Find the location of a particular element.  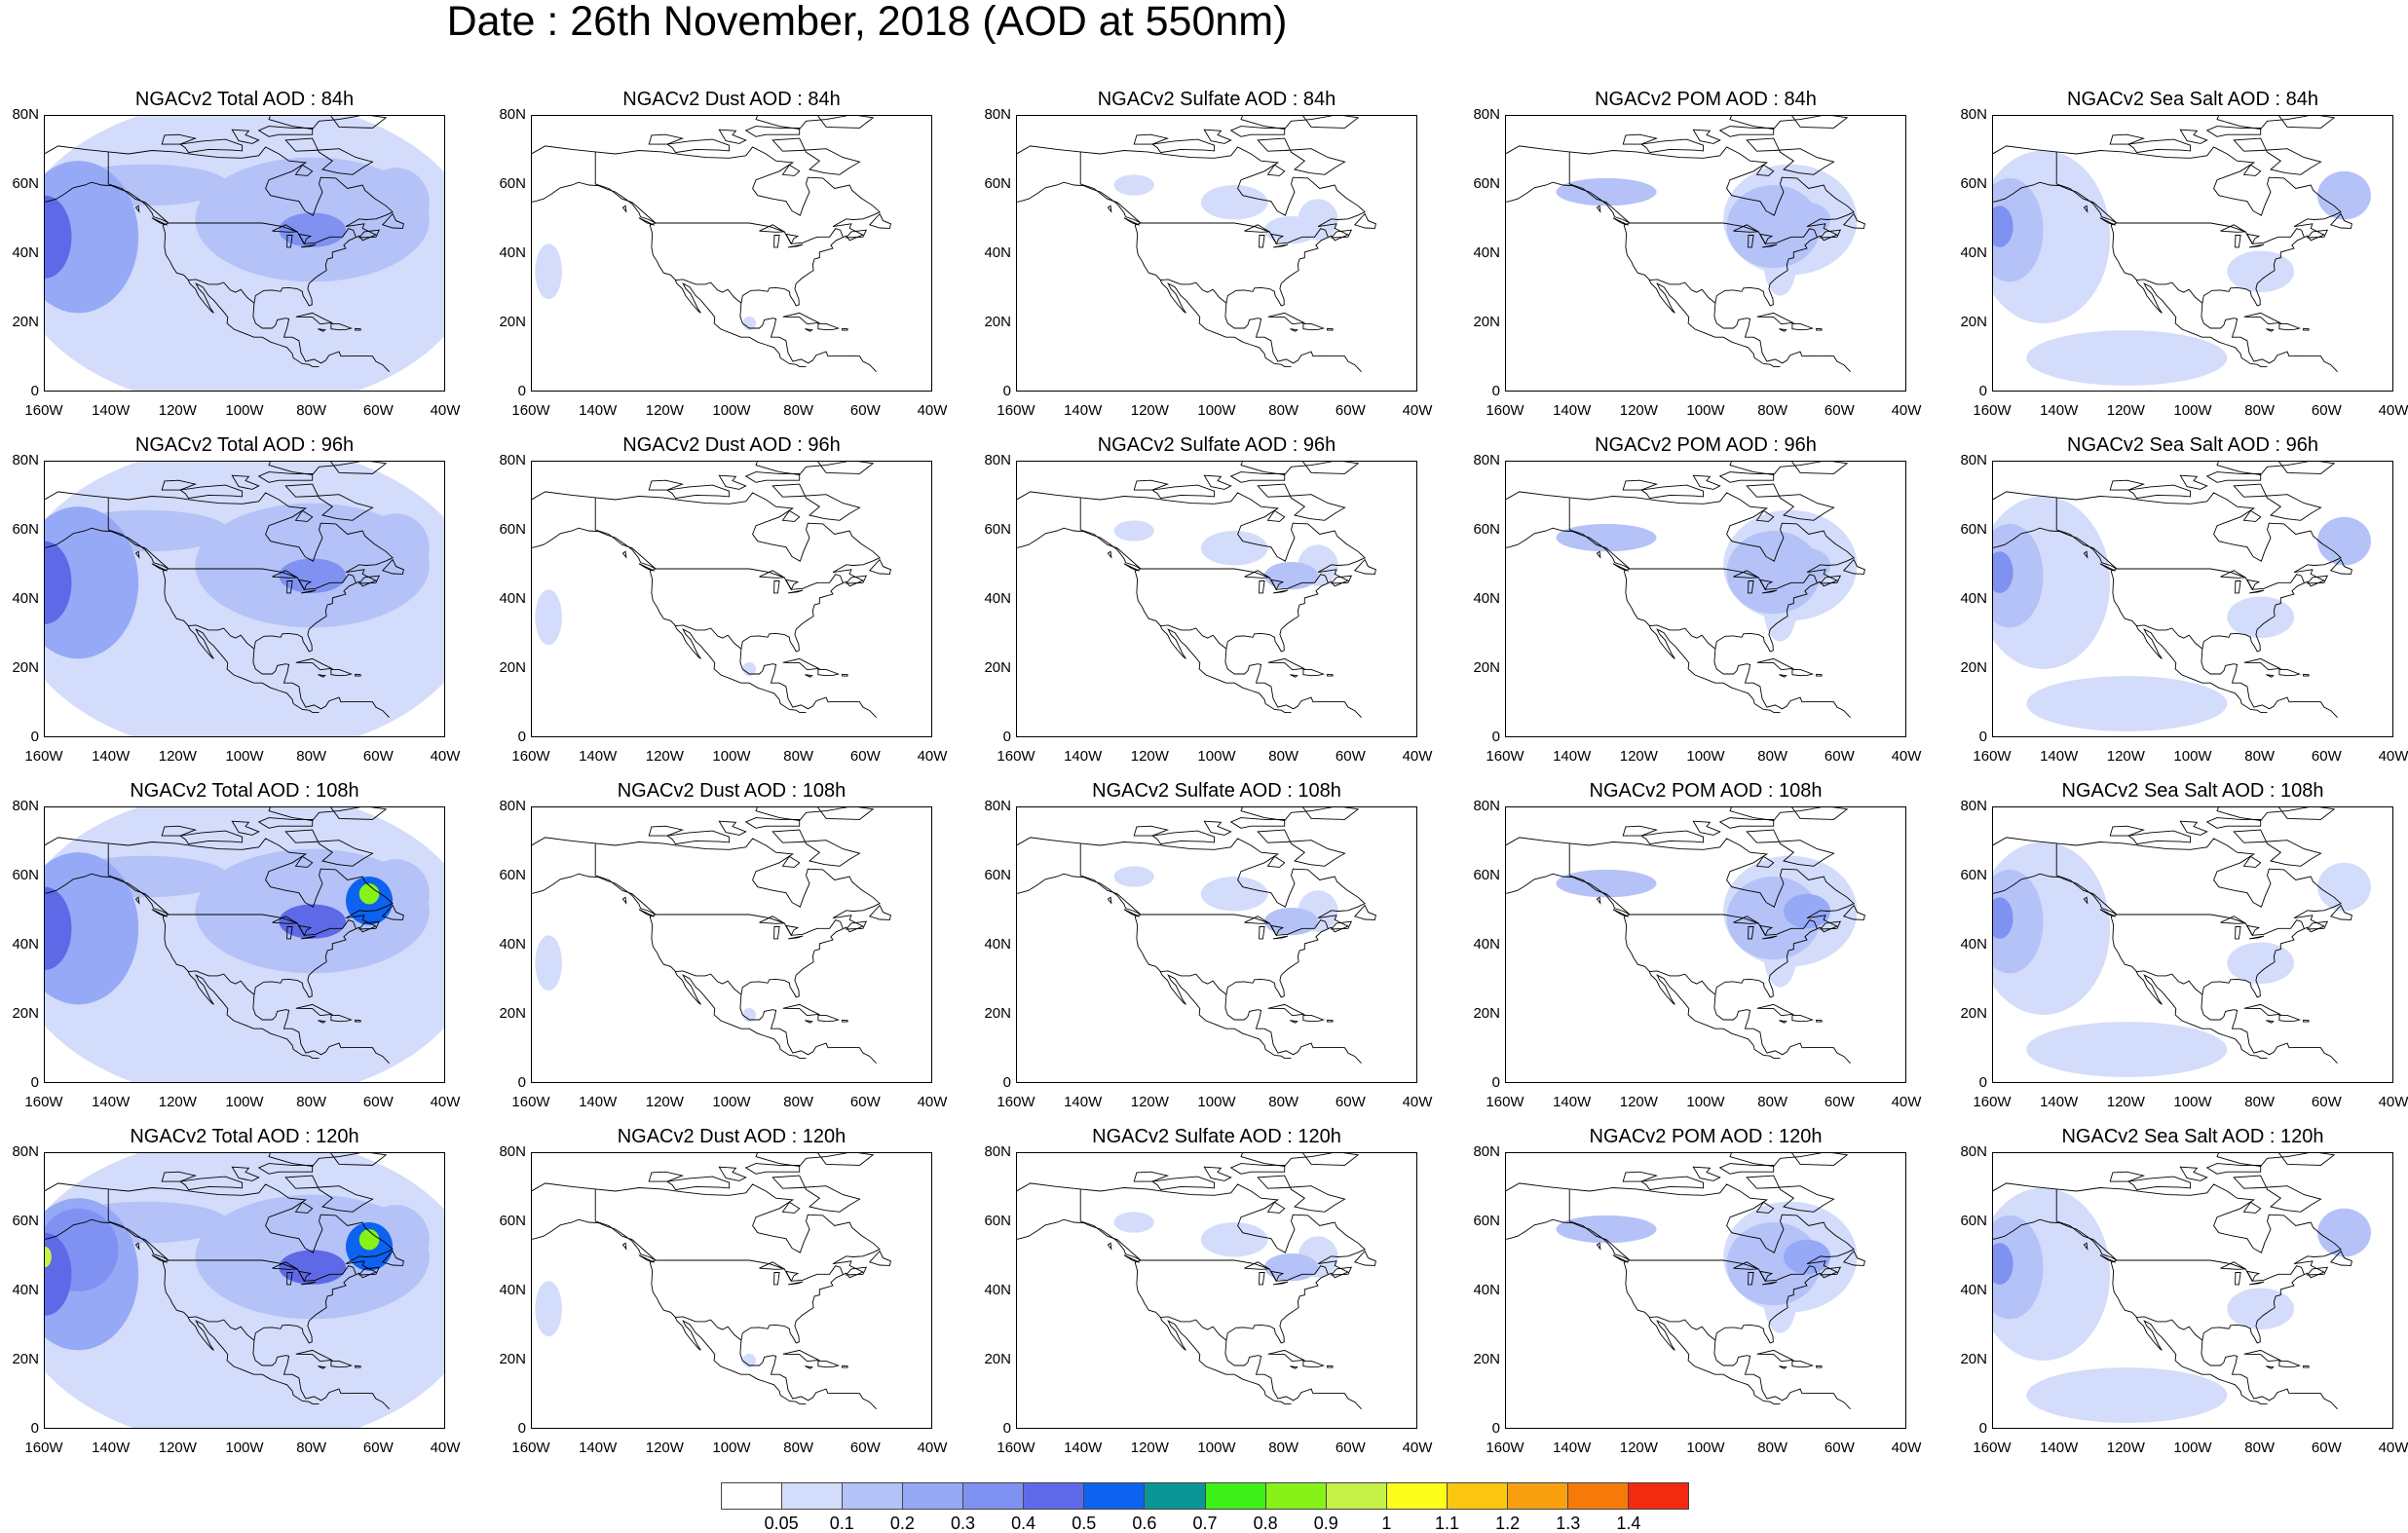

map-field is located at coordinates (1196, 1281).